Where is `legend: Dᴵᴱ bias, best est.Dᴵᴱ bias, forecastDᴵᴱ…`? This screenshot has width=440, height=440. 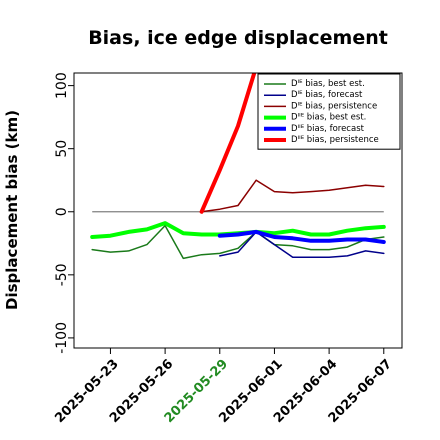 legend: Dᴵᴱ bias, best est.Dᴵᴱ bias, forecastDᴵᴱ… is located at coordinates (329, 111).